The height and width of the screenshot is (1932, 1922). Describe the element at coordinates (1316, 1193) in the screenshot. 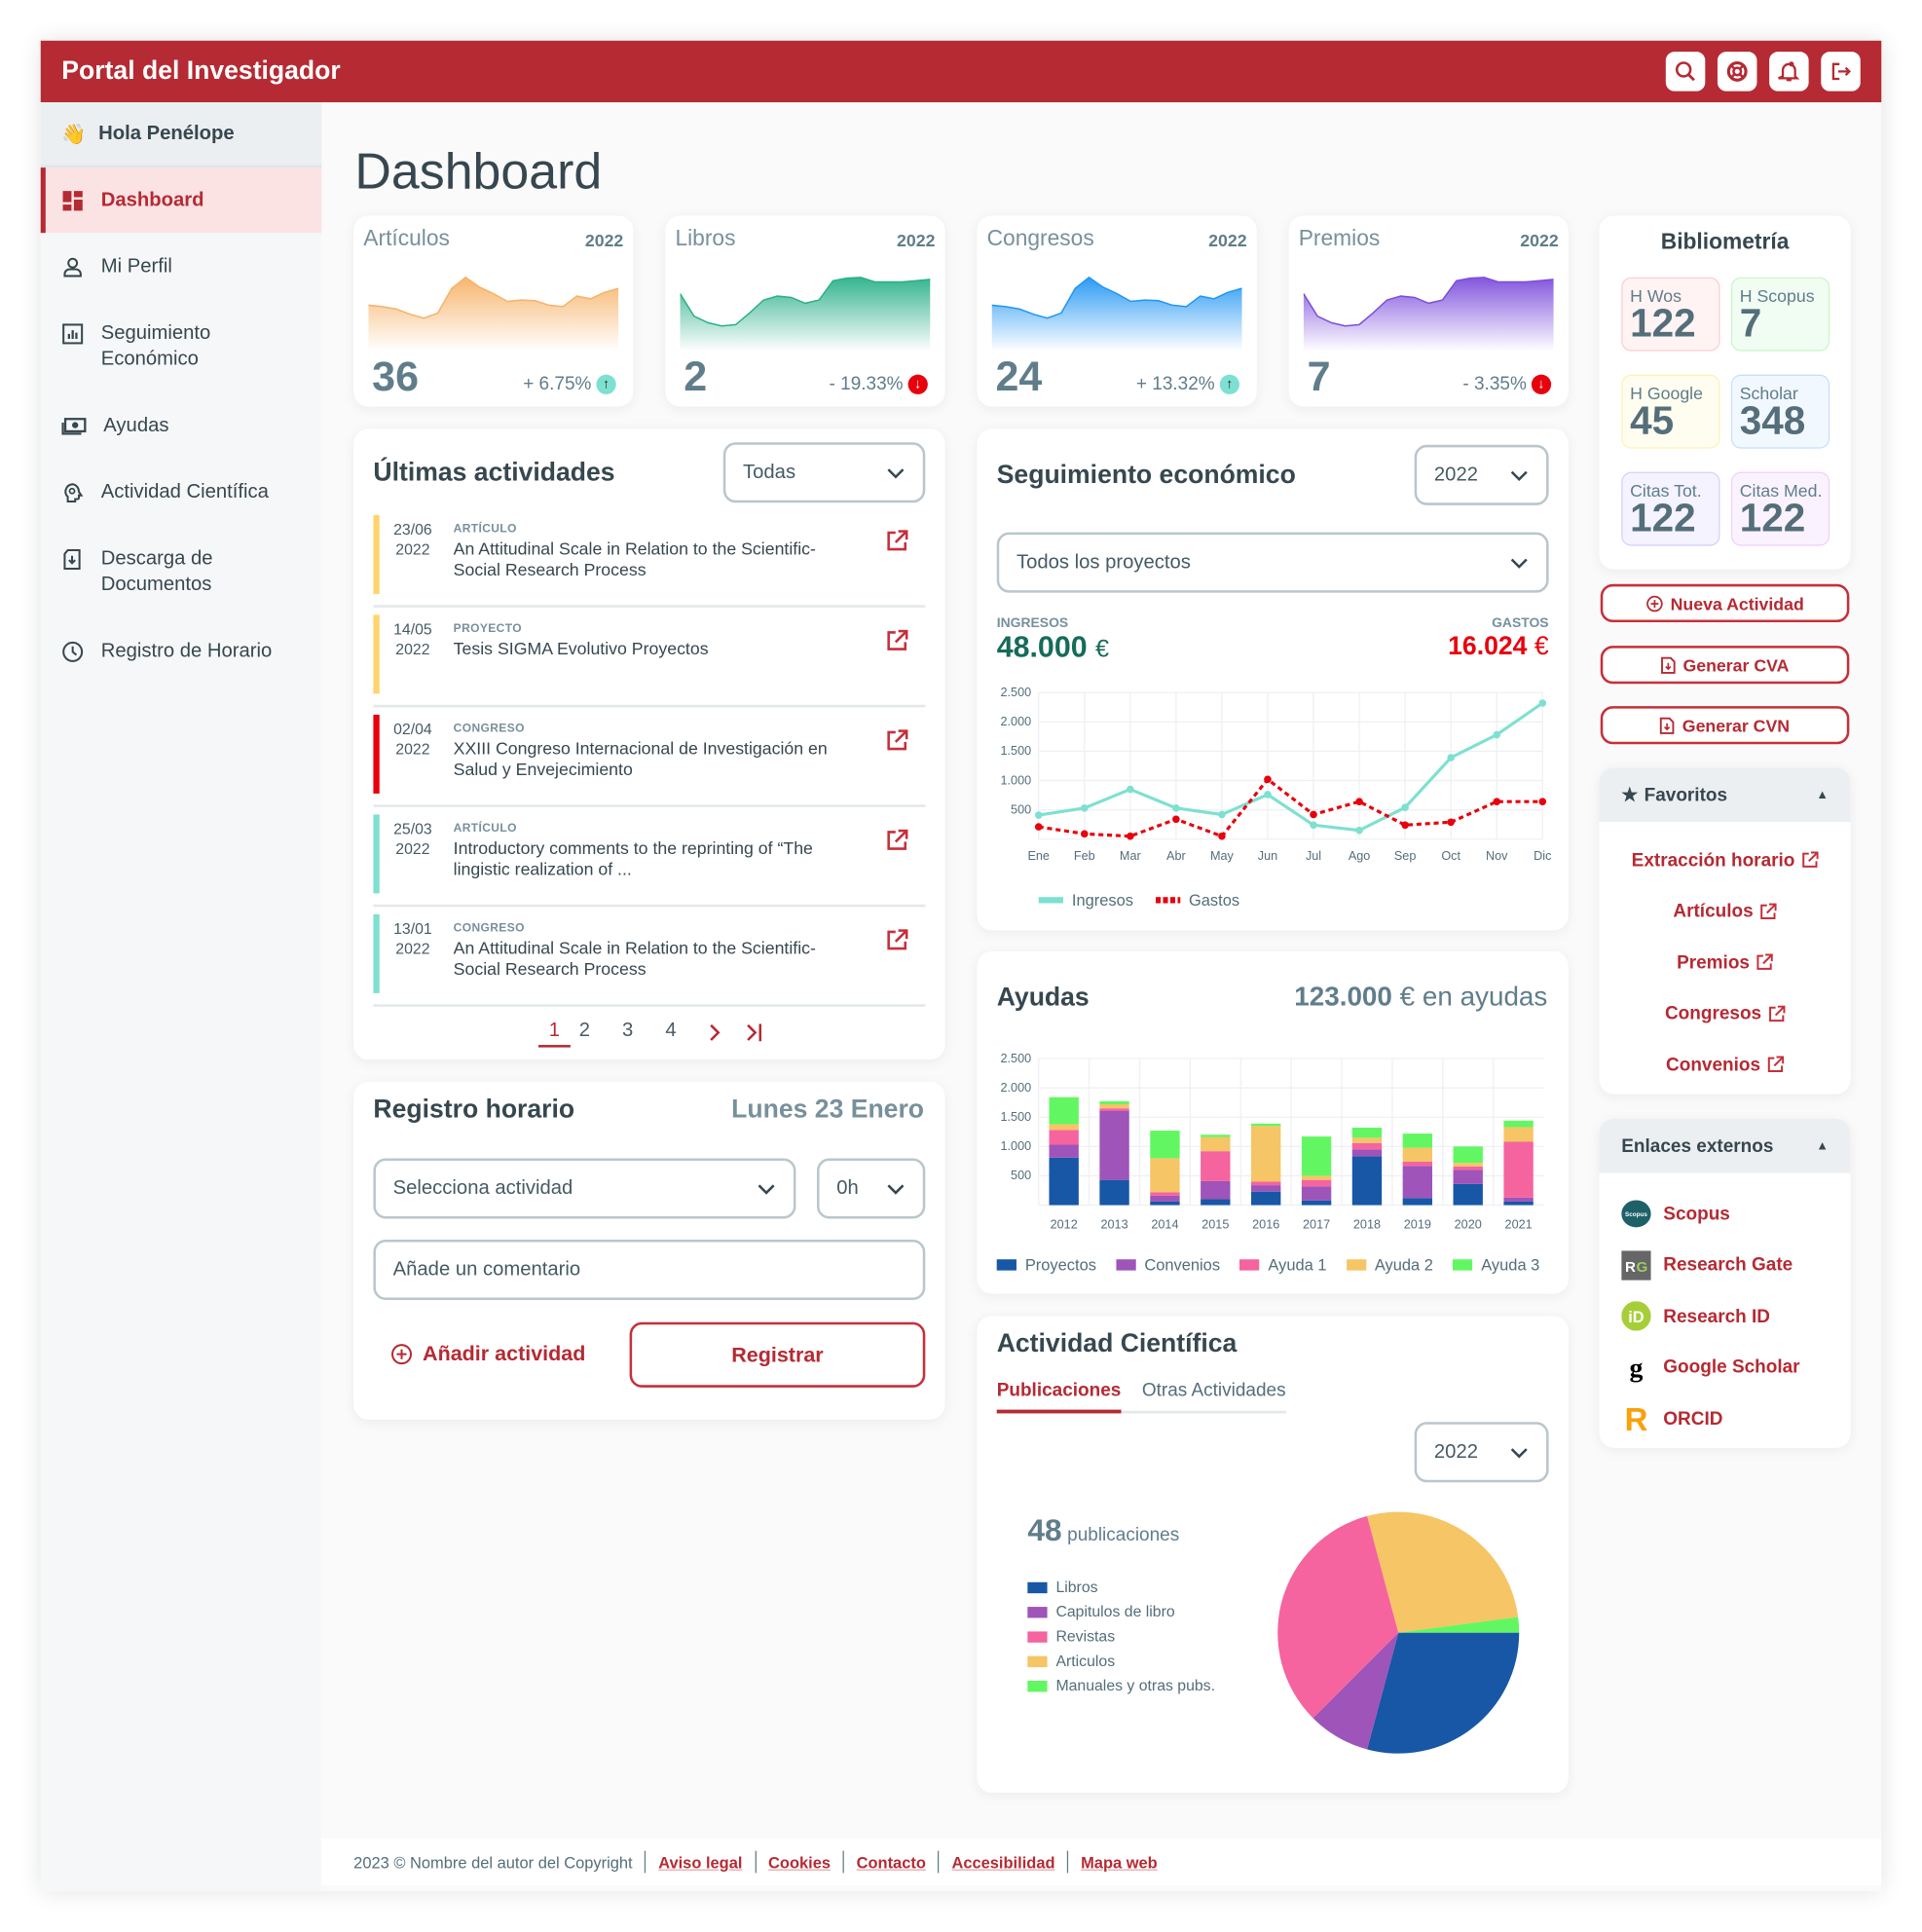

I see `bar-convenios-2017` at that location.